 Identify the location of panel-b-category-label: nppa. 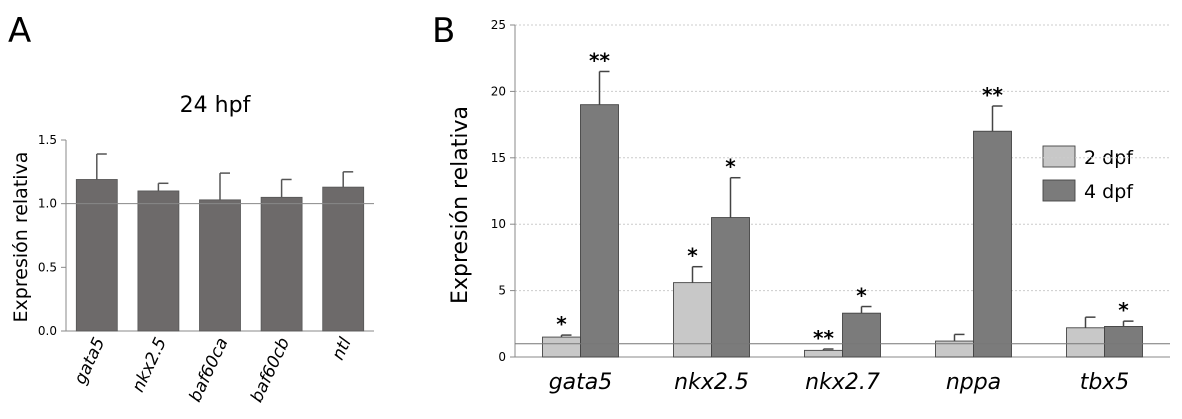
(973, 382).